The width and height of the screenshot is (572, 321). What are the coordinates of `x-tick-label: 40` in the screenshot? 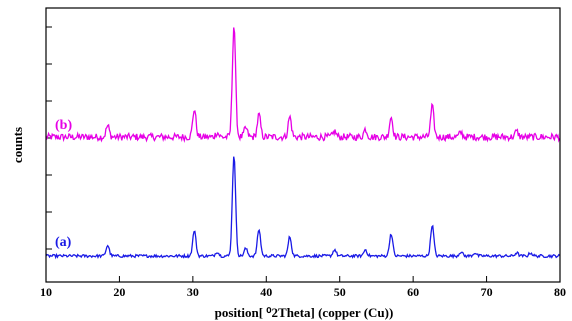 It's located at (266, 292).